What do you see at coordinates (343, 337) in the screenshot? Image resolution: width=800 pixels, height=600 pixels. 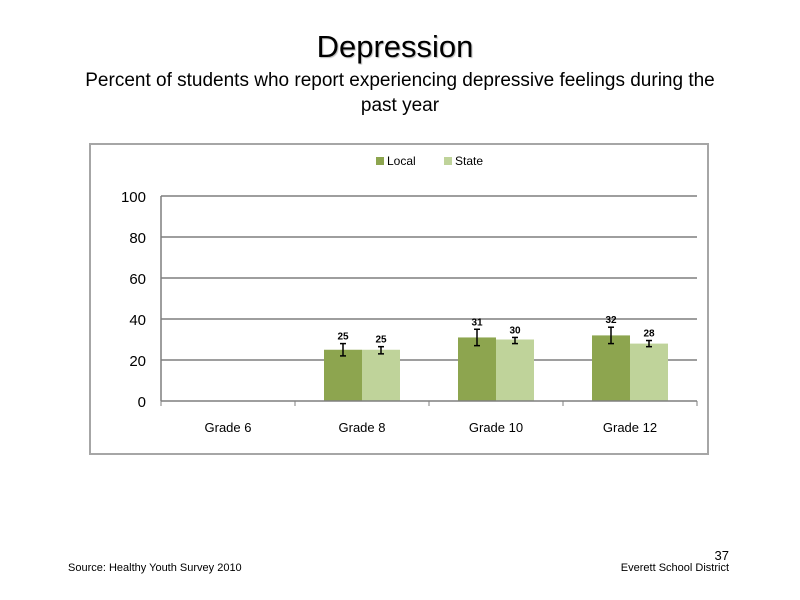 I see `data-label-local-grade-8: 25` at bounding box center [343, 337].